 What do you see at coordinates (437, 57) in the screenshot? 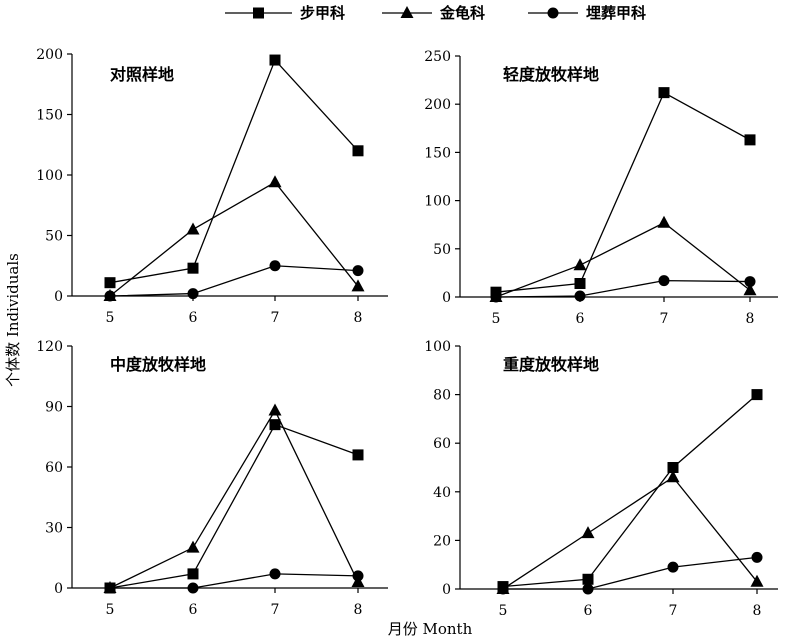
I see `y-tick-label: 250` at bounding box center [437, 57].